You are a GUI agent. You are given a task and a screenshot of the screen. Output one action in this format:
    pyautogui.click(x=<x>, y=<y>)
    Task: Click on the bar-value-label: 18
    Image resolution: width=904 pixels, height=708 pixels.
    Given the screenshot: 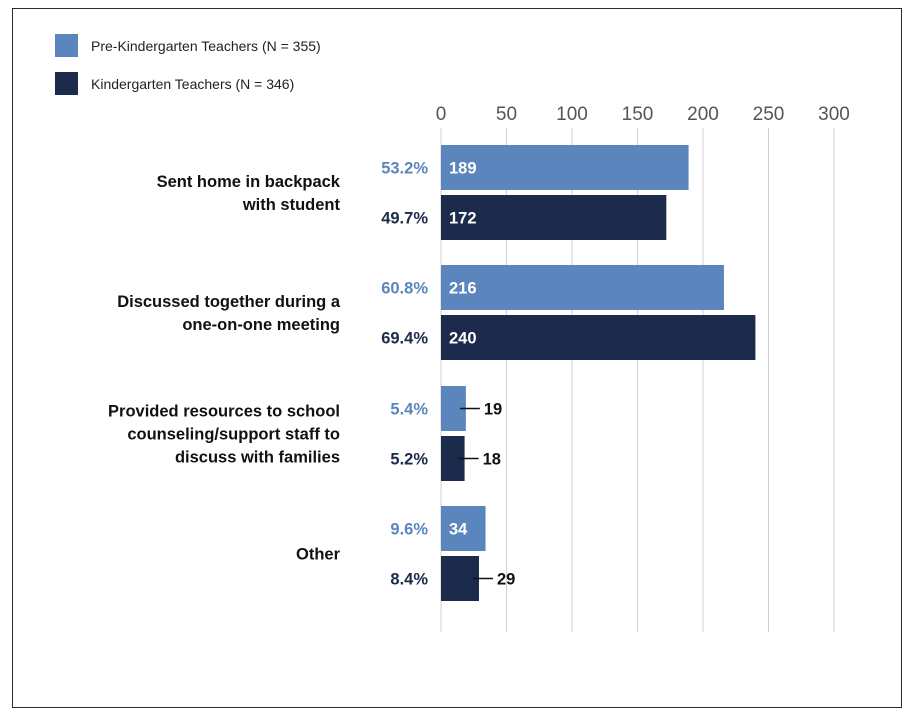 What is the action you would take?
    pyautogui.click(x=492, y=460)
    